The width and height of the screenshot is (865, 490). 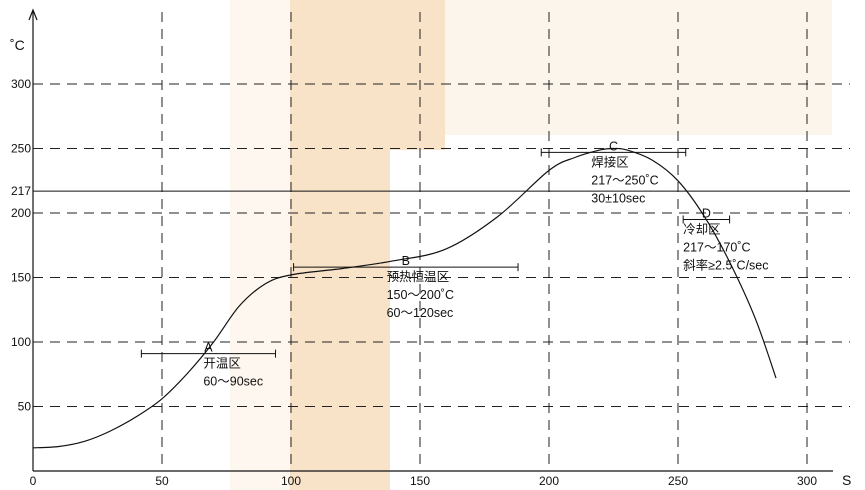 I want to click on y-axis-arrow-icon, so click(x=33, y=14).